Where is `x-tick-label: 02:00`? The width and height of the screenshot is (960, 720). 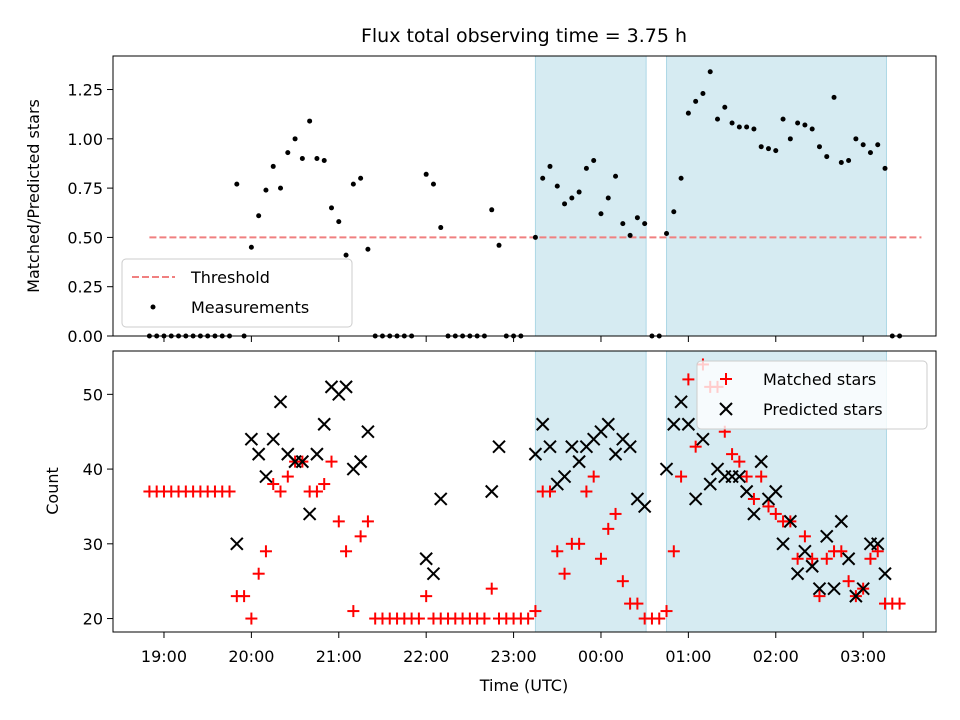
x-tick-label: 02:00 is located at coordinates (776, 656).